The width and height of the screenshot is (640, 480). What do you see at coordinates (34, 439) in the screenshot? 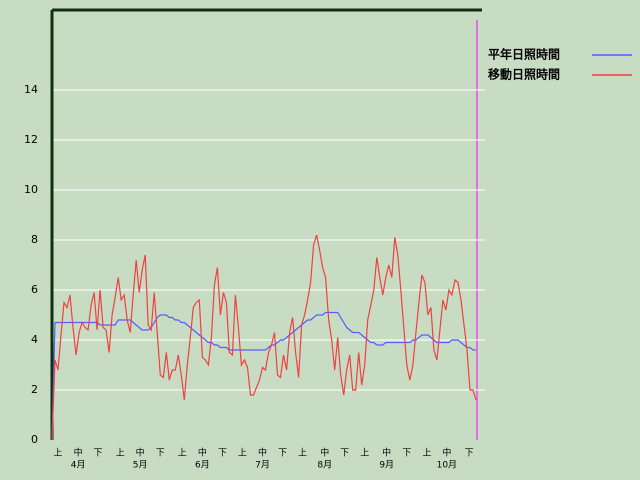
I see `y-tick-label: 0` at bounding box center [34, 439].